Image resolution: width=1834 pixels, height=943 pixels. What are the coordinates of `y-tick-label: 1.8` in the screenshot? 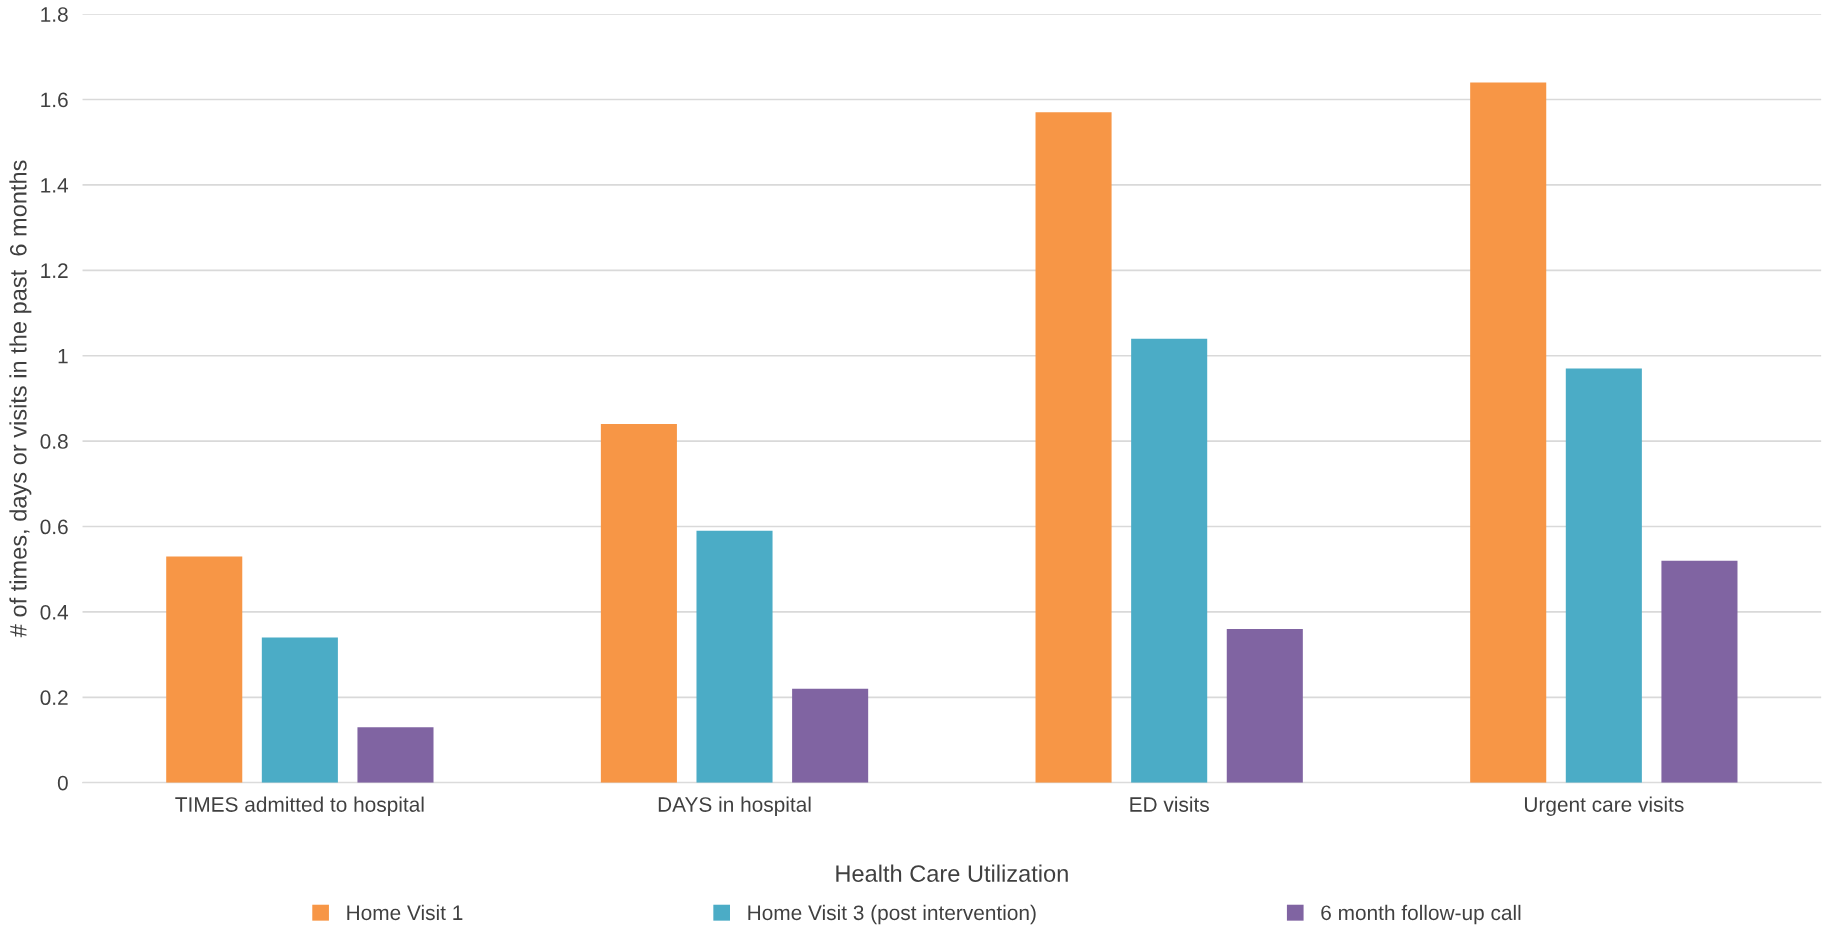 It's located at (54, 14).